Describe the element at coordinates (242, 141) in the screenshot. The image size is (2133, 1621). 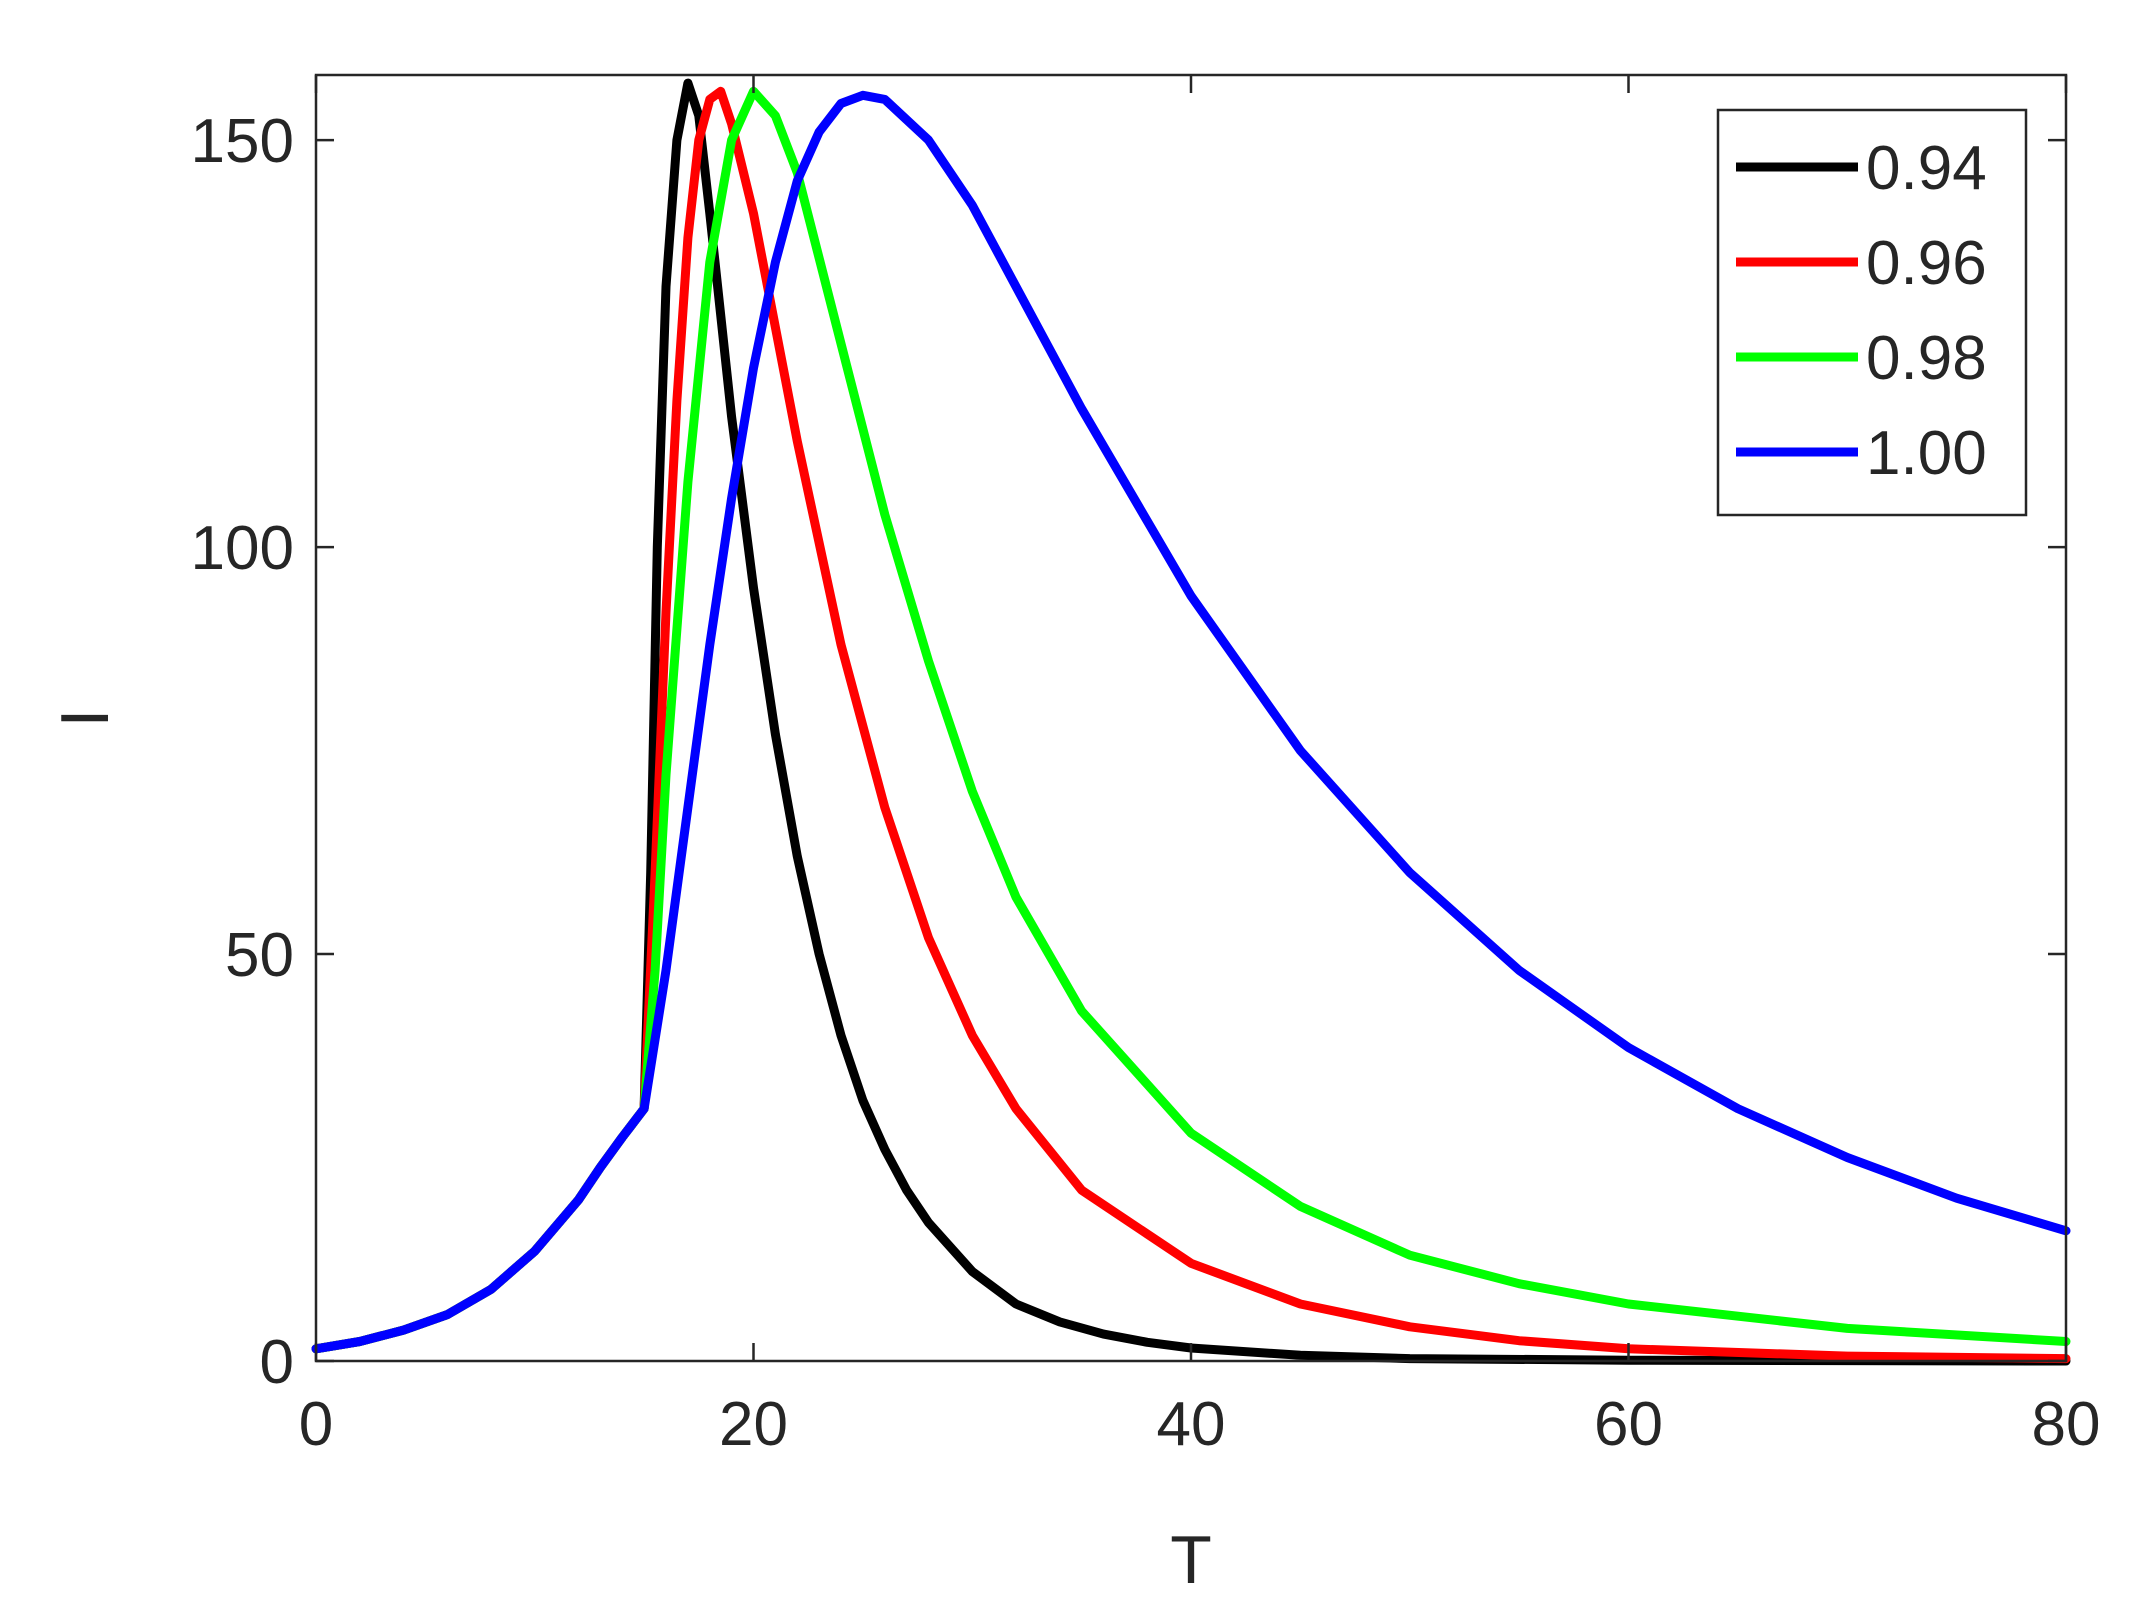
I see `y-tick-label: 150` at that location.